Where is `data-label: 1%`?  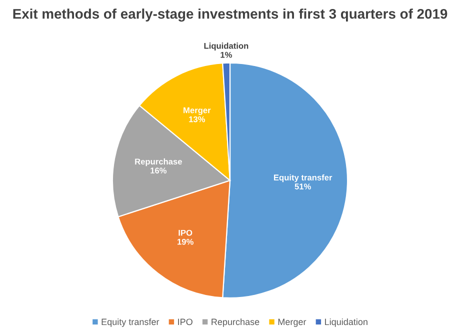 data-label: 1% is located at coordinates (226, 55).